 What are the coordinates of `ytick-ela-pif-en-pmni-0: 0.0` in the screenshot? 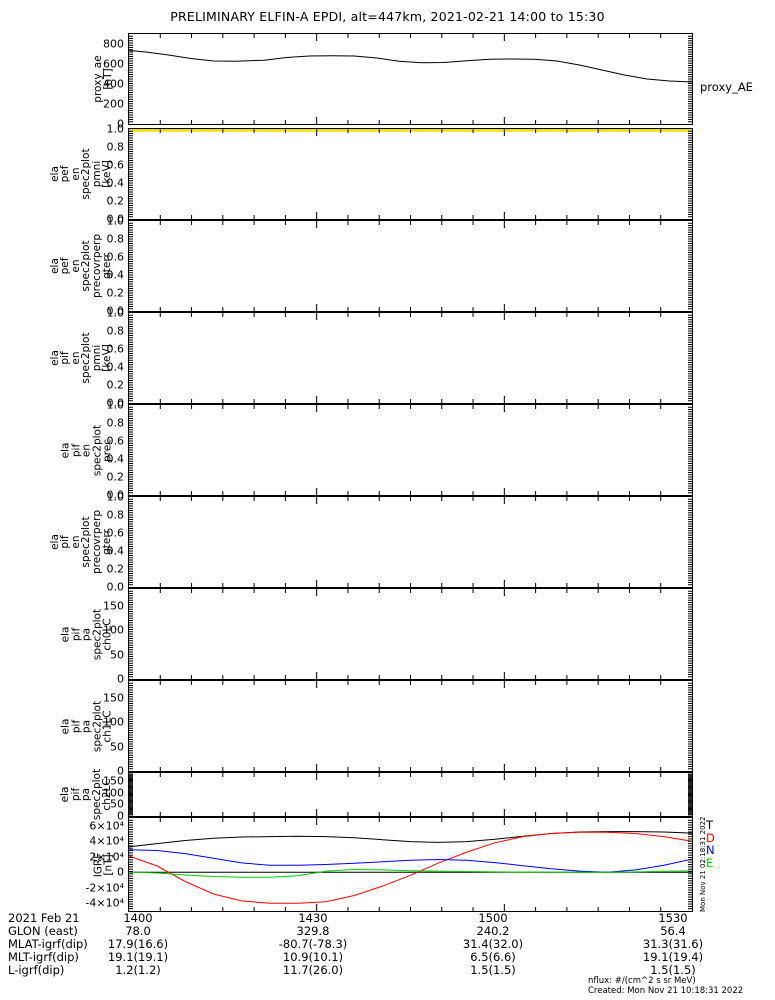 It's located at (115, 403).